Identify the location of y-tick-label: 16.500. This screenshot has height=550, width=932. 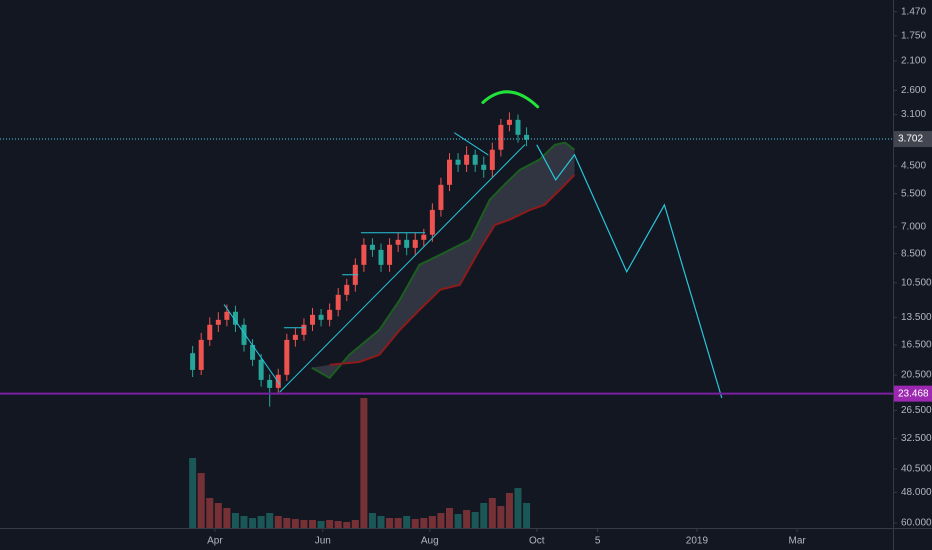
(916, 345).